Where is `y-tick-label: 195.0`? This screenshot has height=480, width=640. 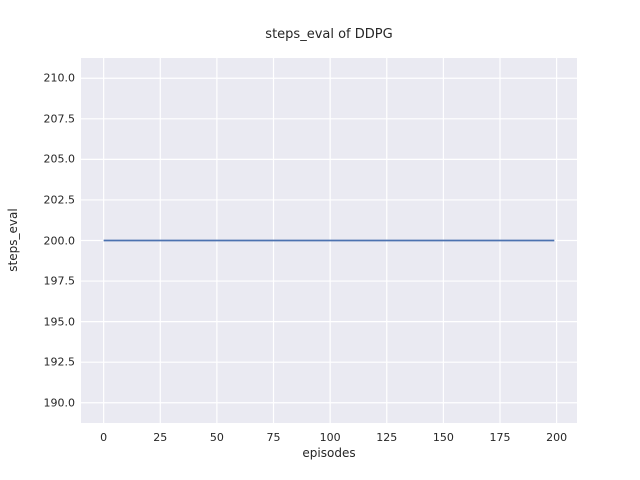
y-tick-label: 195.0 is located at coordinates (59, 322).